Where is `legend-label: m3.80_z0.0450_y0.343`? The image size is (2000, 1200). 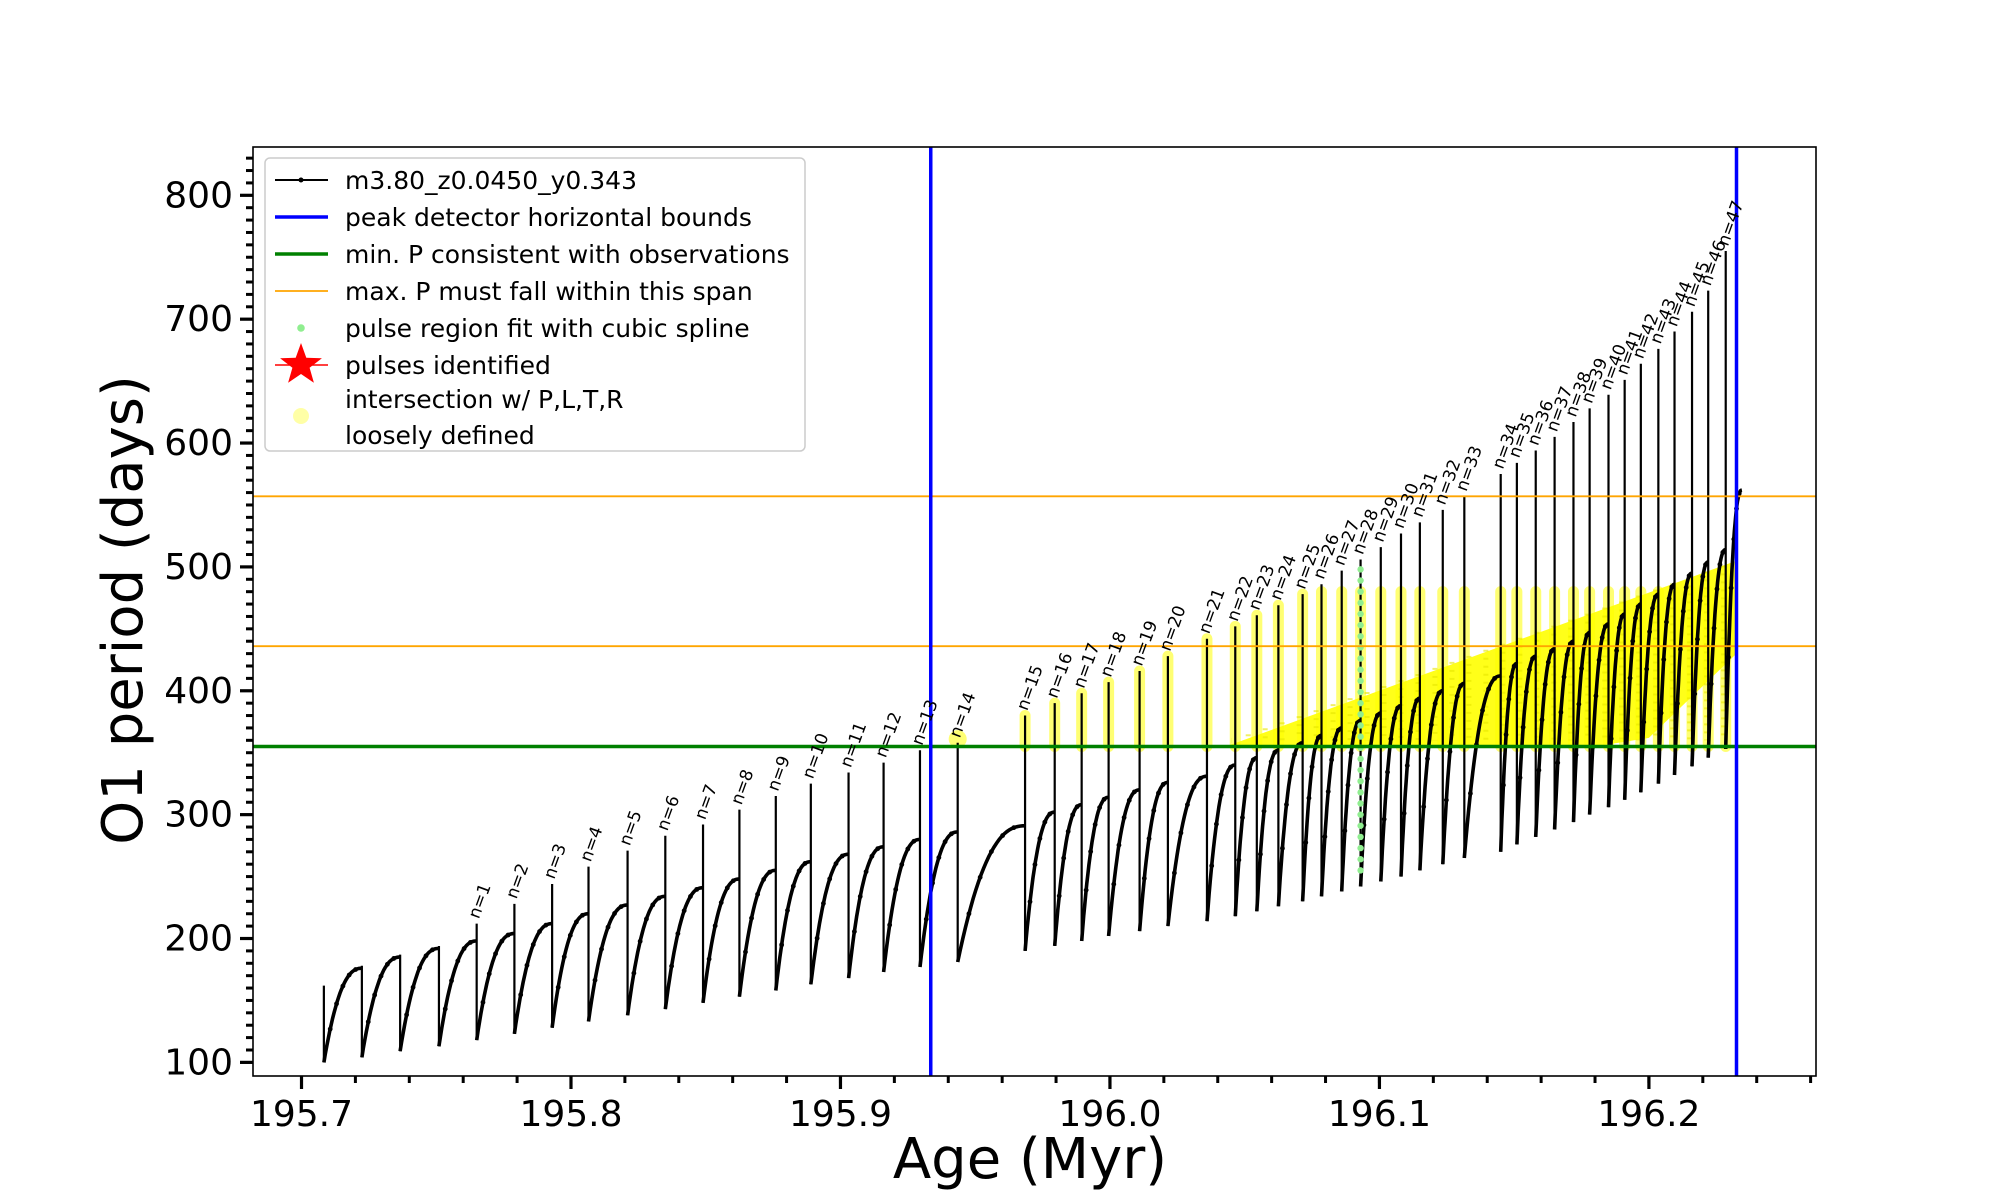
legend-label: m3.80_z0.0450_y0.343 is located at coordinates (491, 180).